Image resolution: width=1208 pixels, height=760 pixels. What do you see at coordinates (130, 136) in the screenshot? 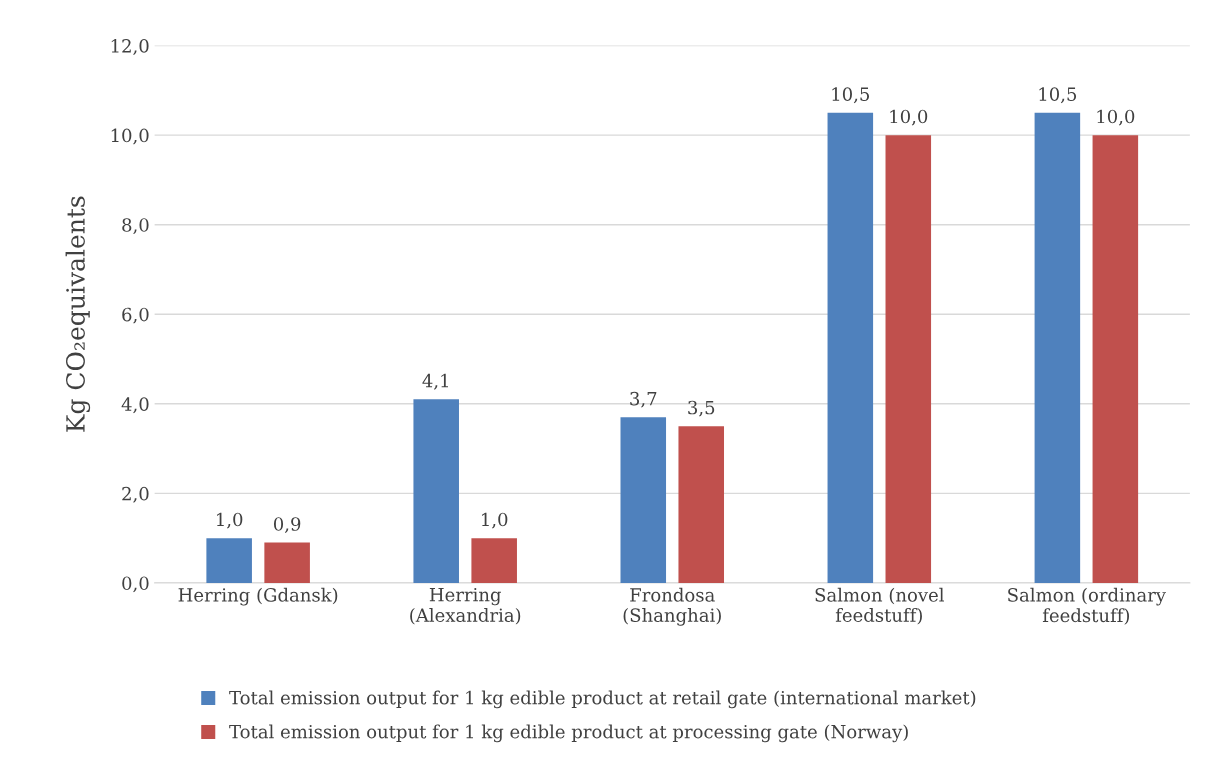
I see `y-tick-label: 10,0` at bounding box center [130, 136].